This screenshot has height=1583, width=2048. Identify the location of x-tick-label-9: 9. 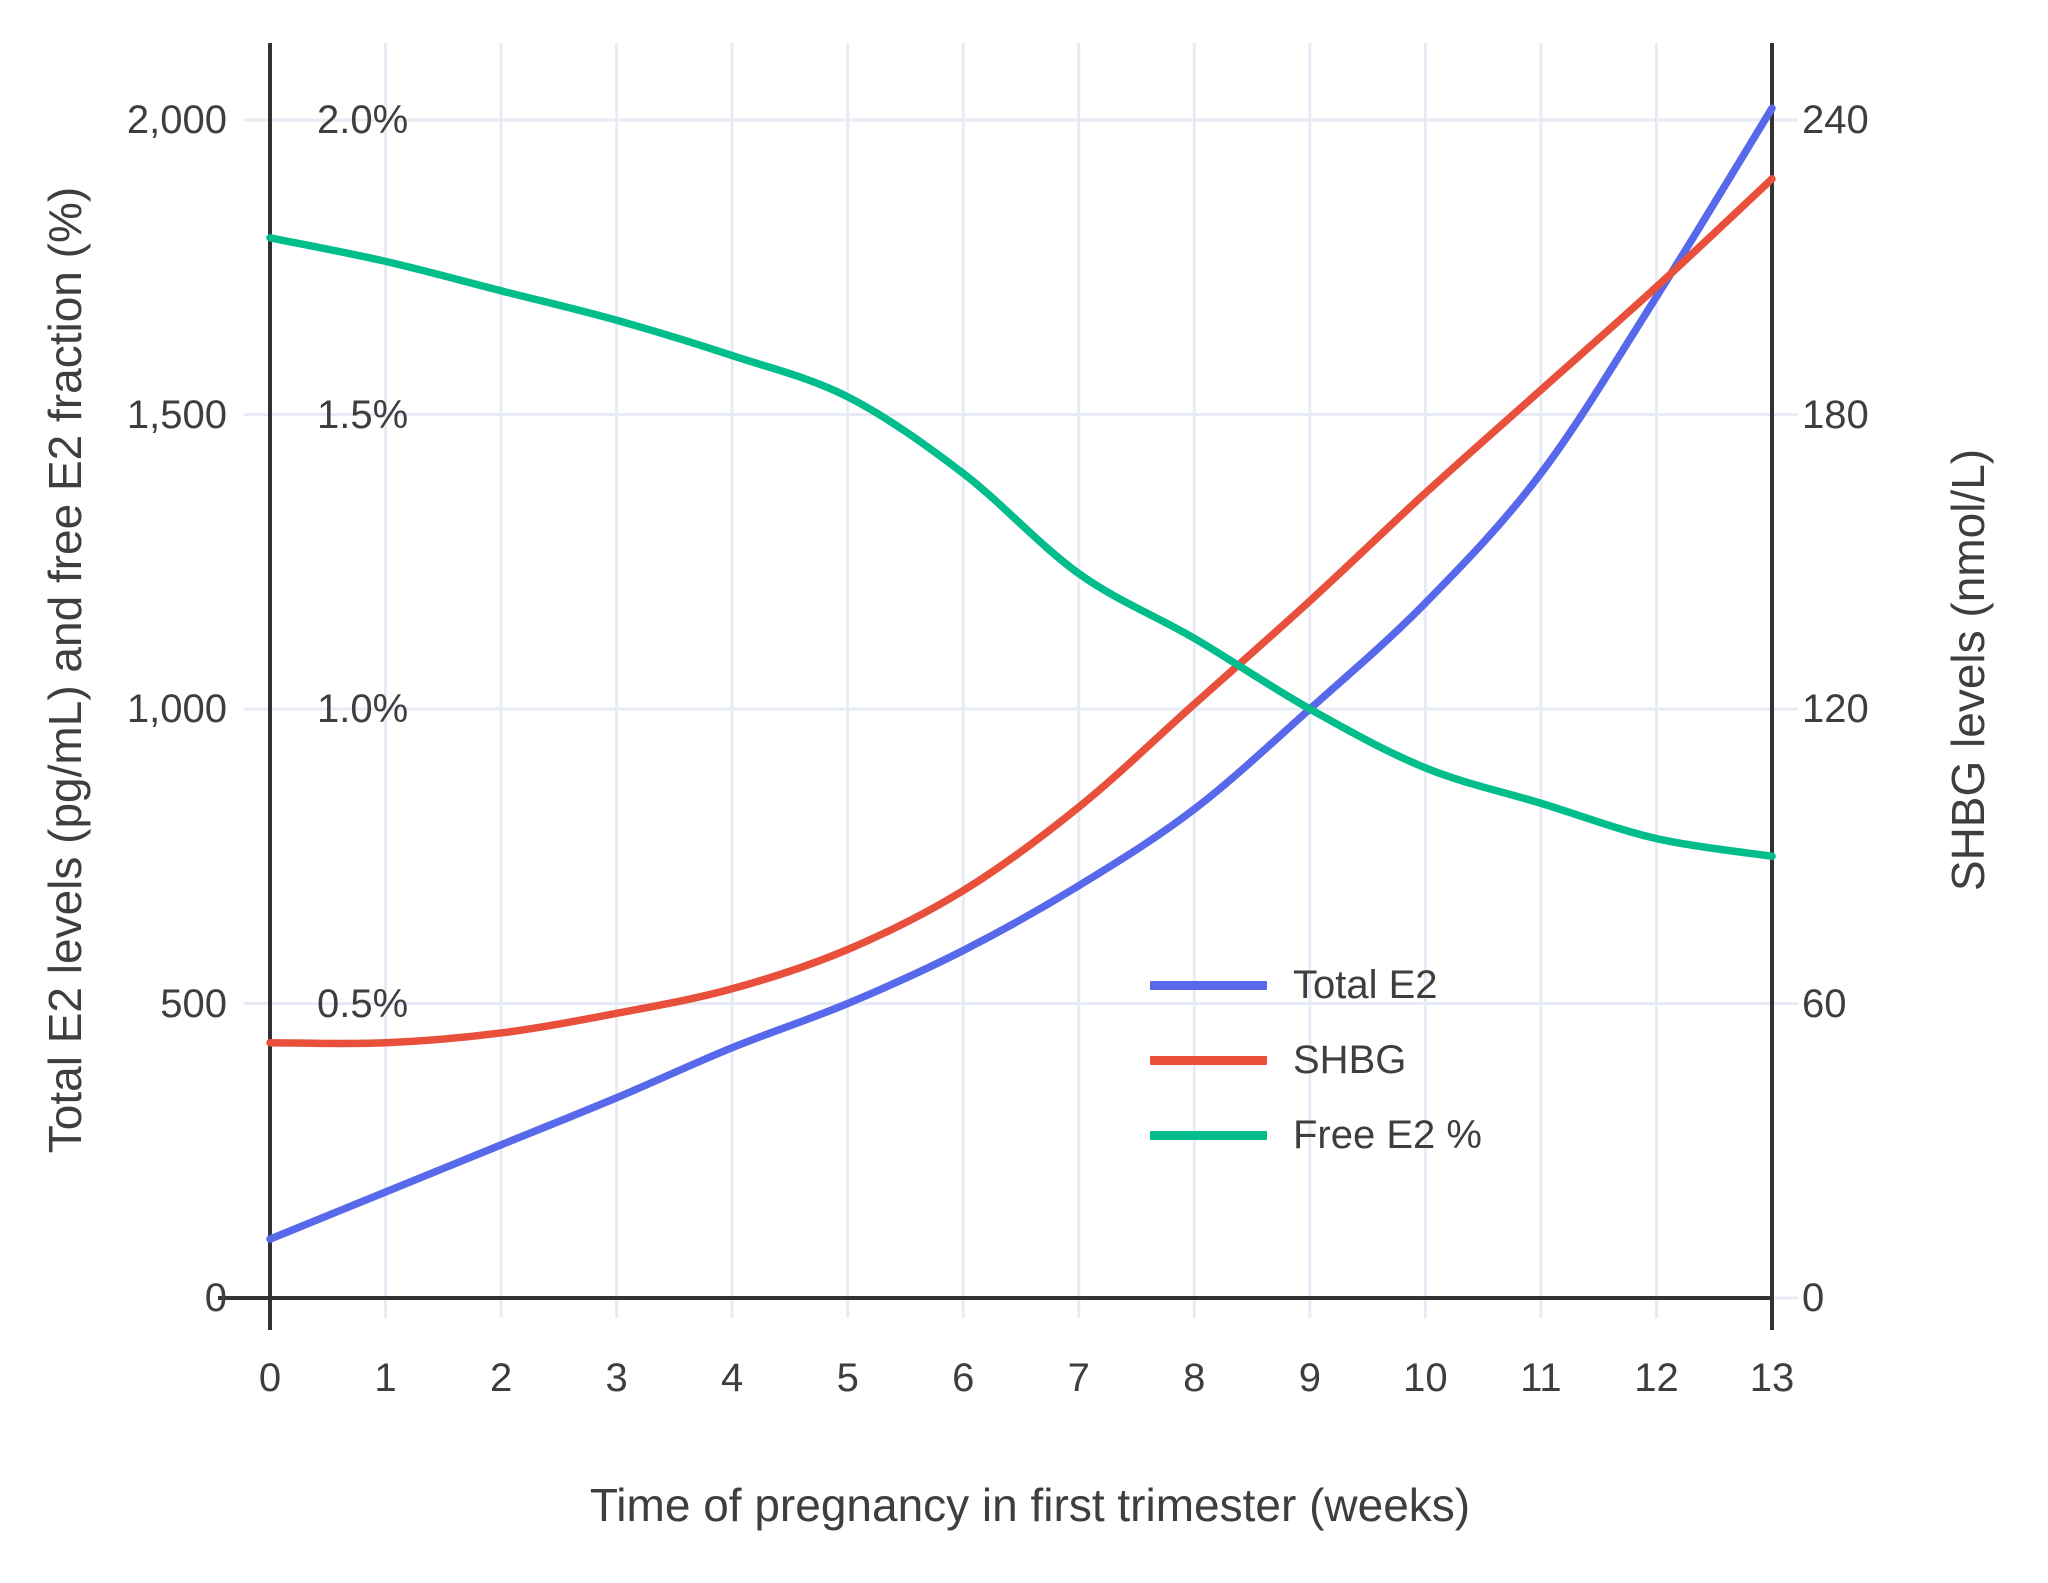
(1309, 1378).